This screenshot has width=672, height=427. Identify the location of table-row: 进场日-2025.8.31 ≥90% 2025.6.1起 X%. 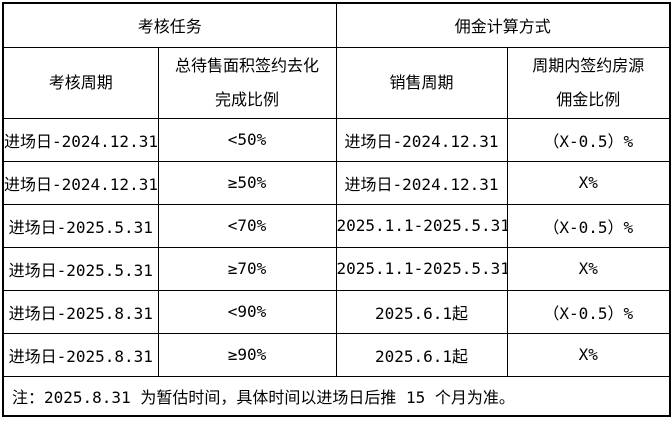
(336, 354).